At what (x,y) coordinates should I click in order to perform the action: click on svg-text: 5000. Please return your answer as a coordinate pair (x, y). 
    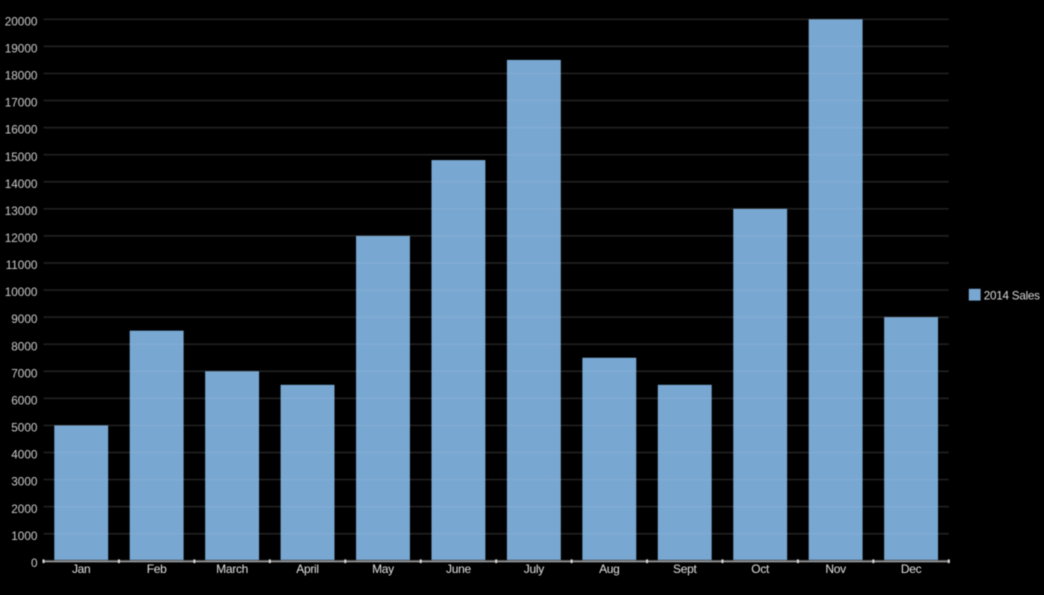
    Looking at the image, I should click on (24, 428).